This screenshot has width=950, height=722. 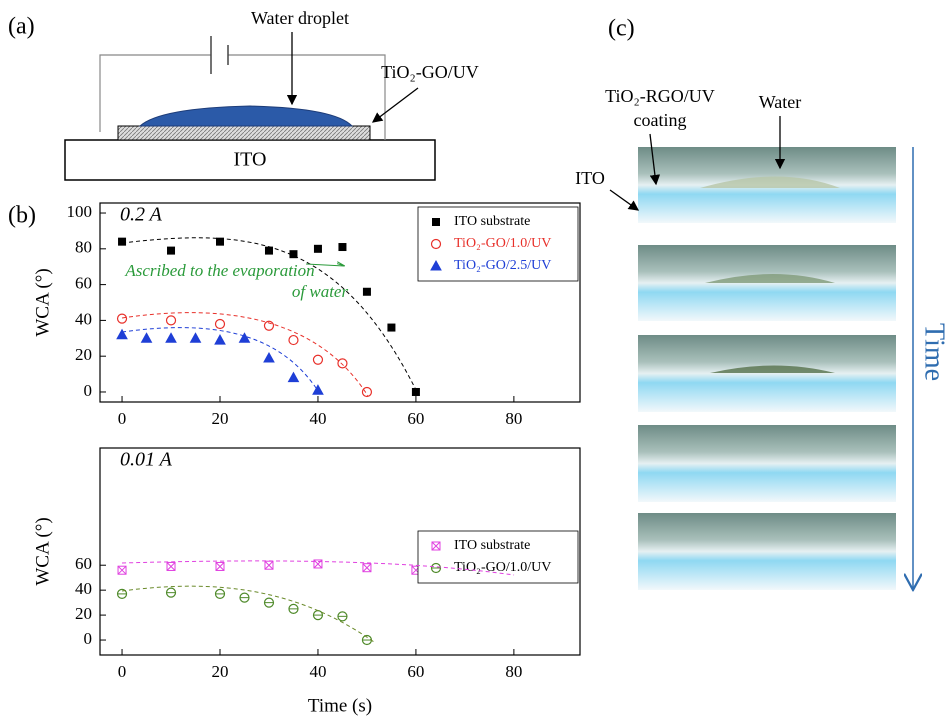 What do you see at coordinates (300, 18) in the screenshot?
I see `droplet-label: Water droplet` at bounding box center [300, 18].